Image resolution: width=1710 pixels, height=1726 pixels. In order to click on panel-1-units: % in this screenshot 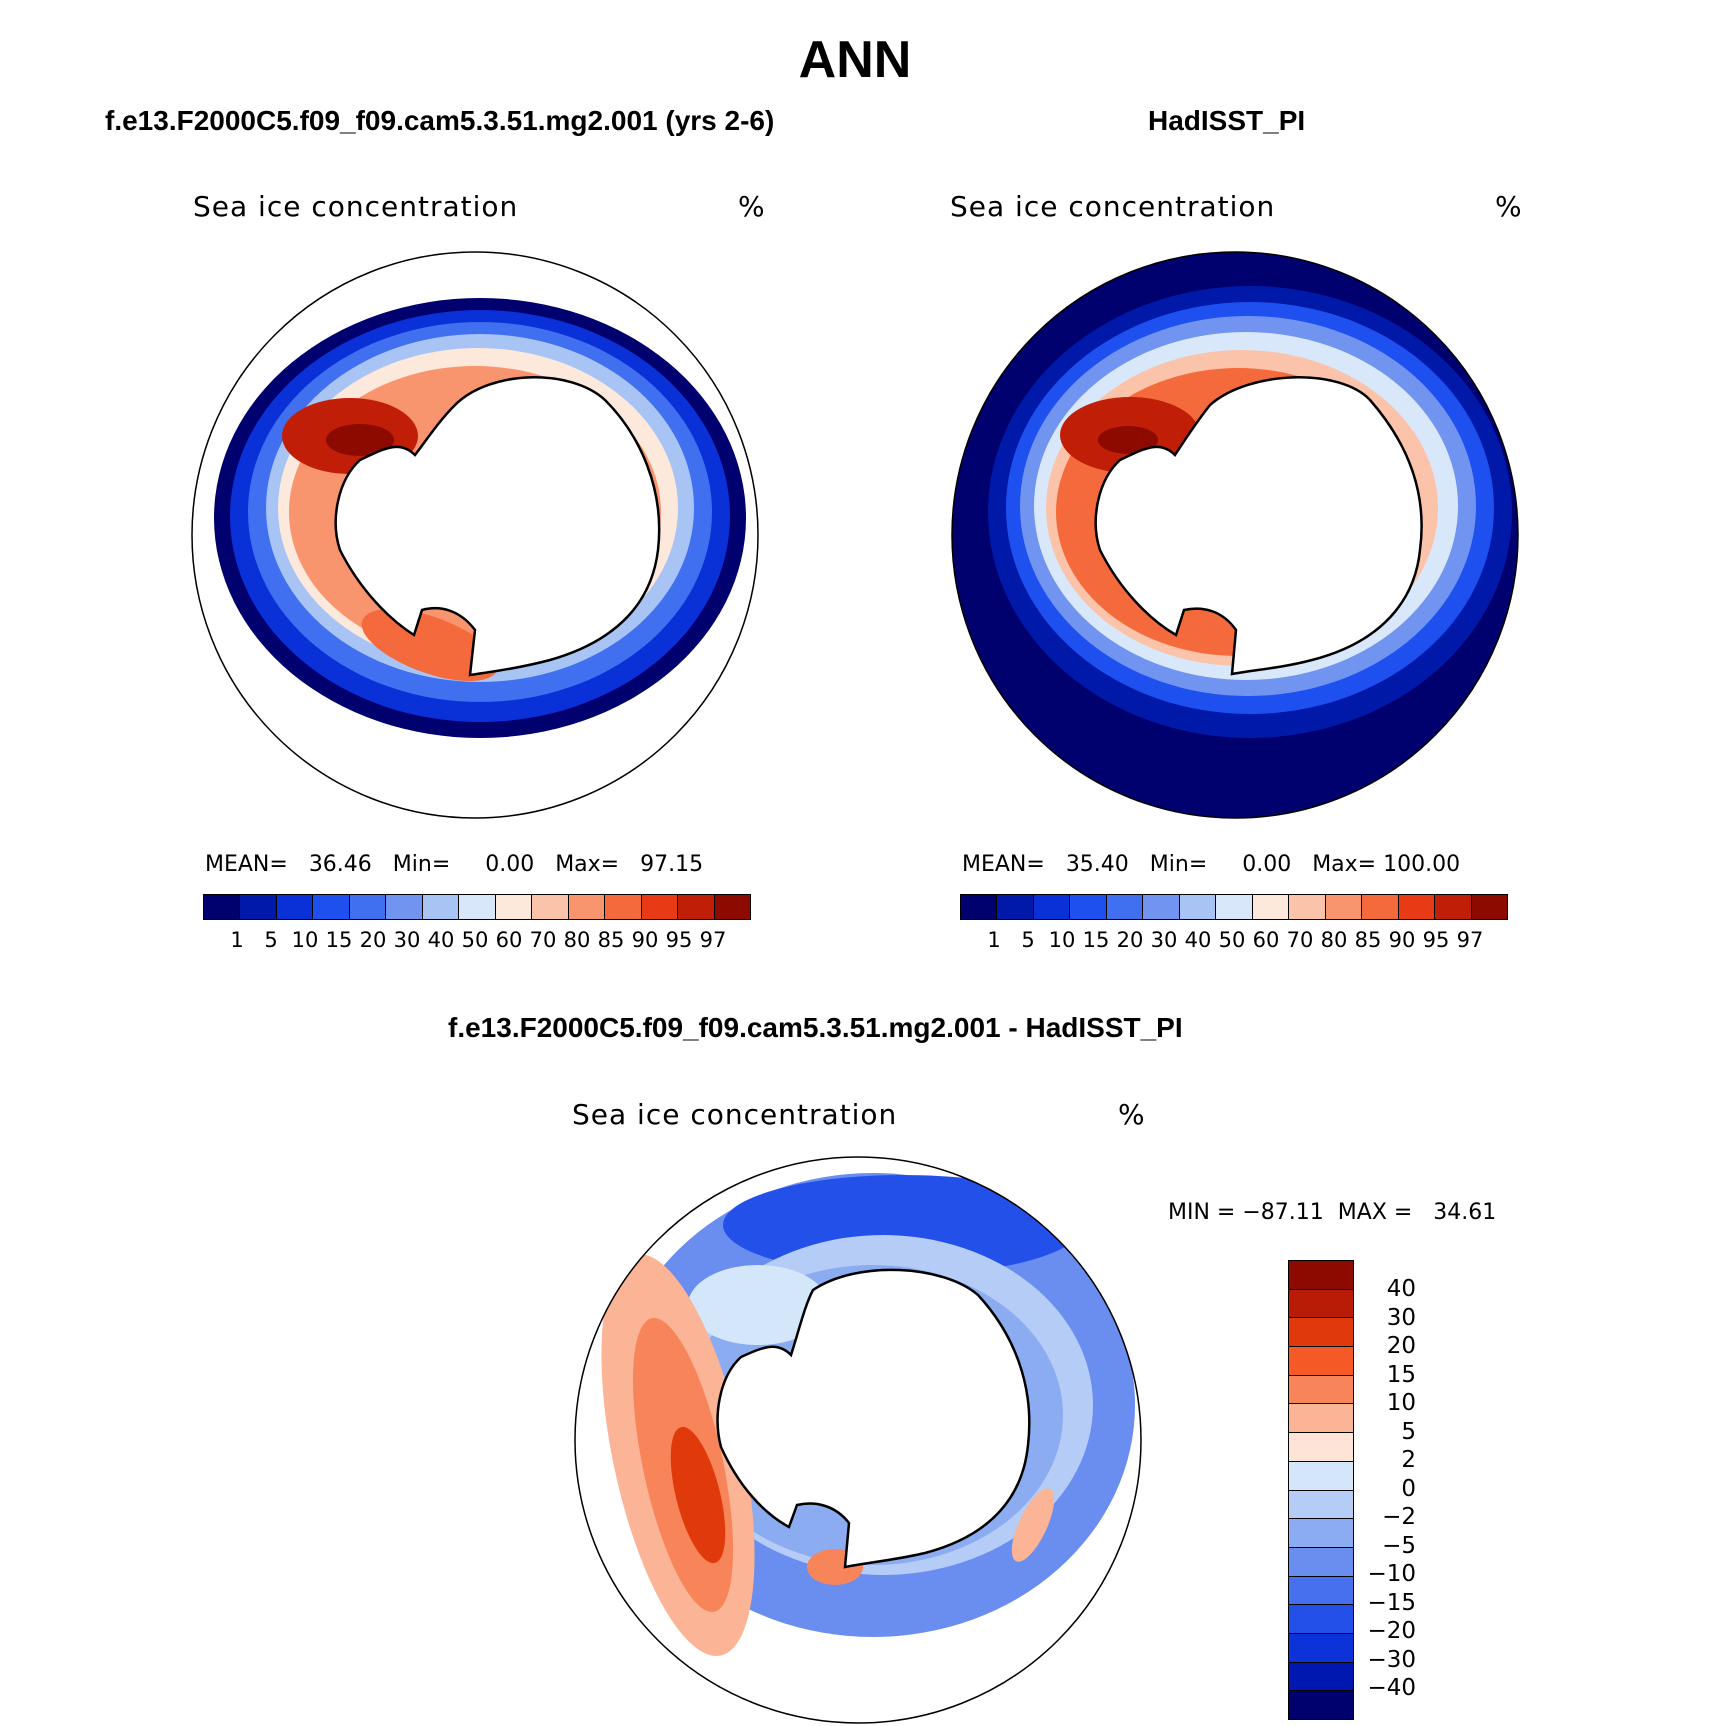, I will do `click(752, 206)`.